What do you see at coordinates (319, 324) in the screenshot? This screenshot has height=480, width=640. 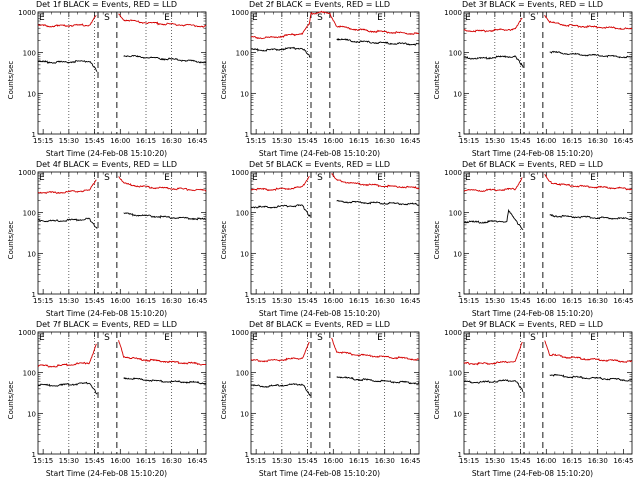 I see `panel-title: Det 8f BLACK = Events, RED = LLD` at bounding box center [319, 324].